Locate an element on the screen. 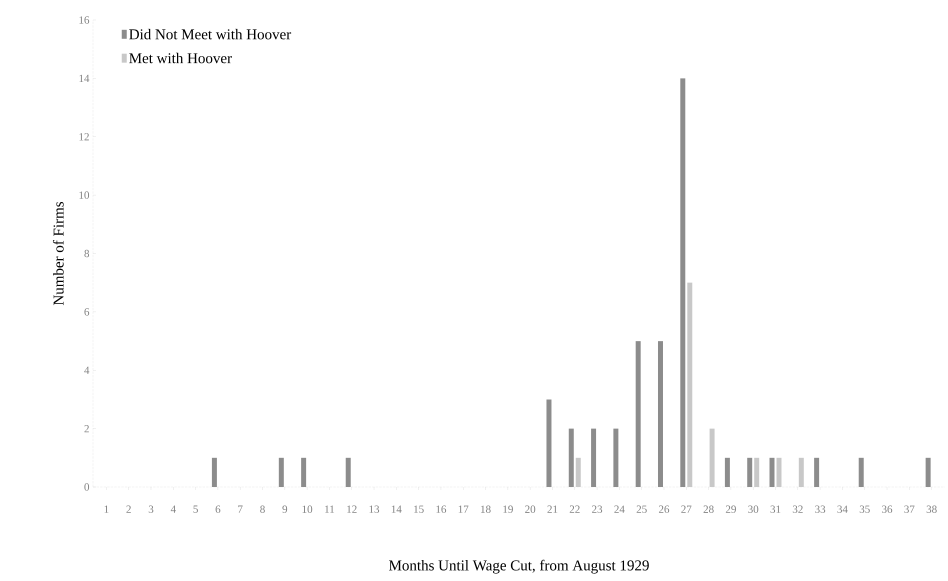  y-tick-label: 6 is located at coordinates (87, 312).